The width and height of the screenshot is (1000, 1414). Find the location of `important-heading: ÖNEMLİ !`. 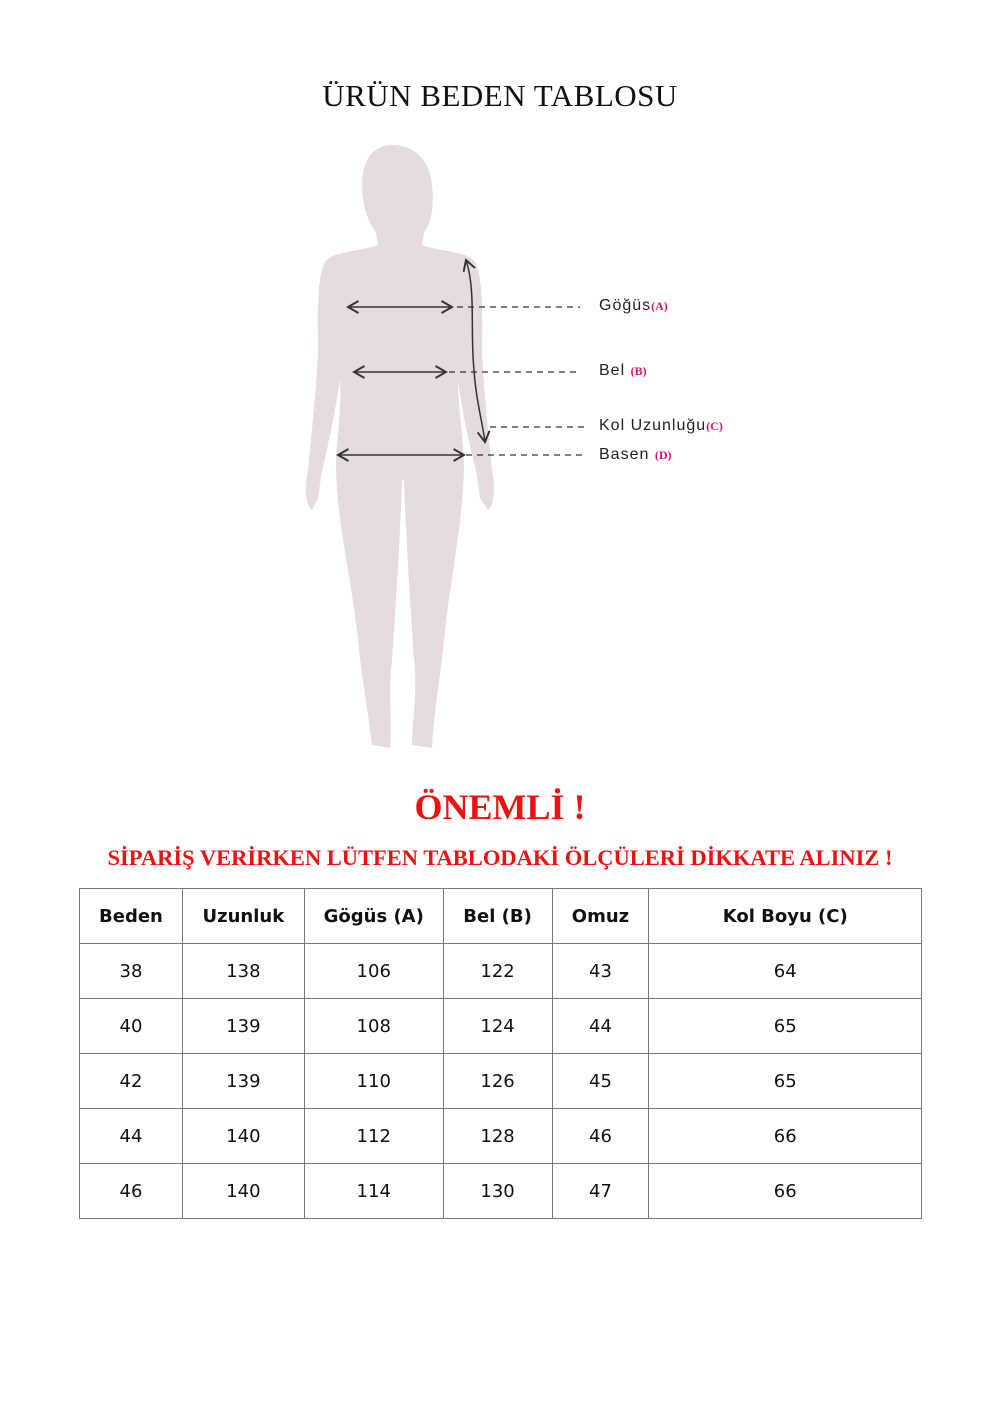

important-heading: ÖNEMLİ ! is located at coordinates (500, 807).